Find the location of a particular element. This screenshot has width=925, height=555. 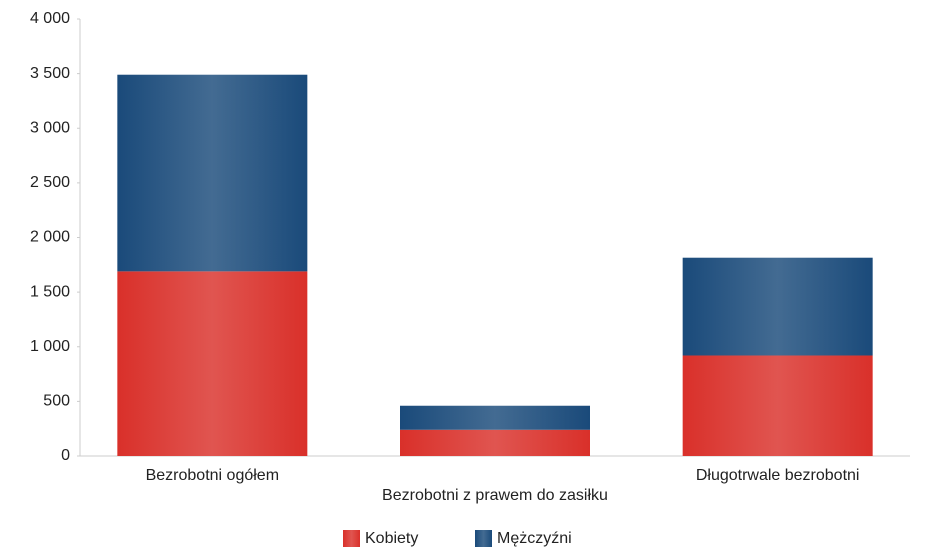

y-tick-label: 1 500 is located at coordinates (50, 291).